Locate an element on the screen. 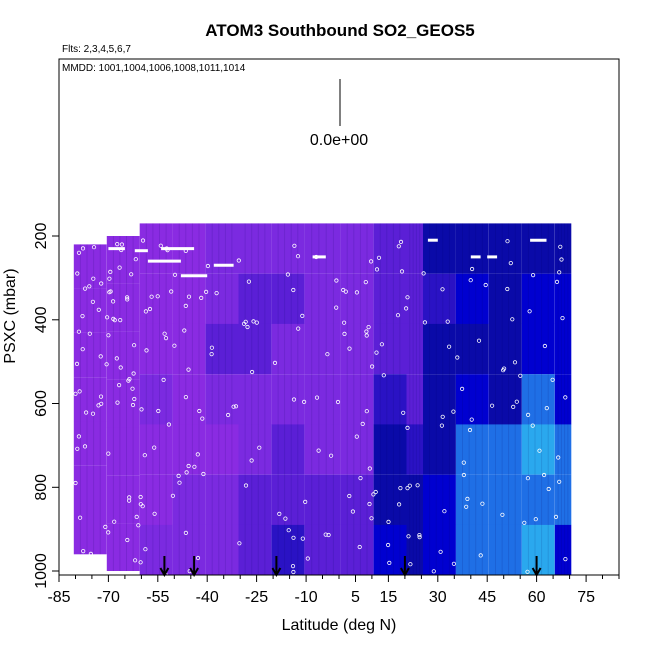  x-tick-label: -85 is located at coordinates (58, 597).